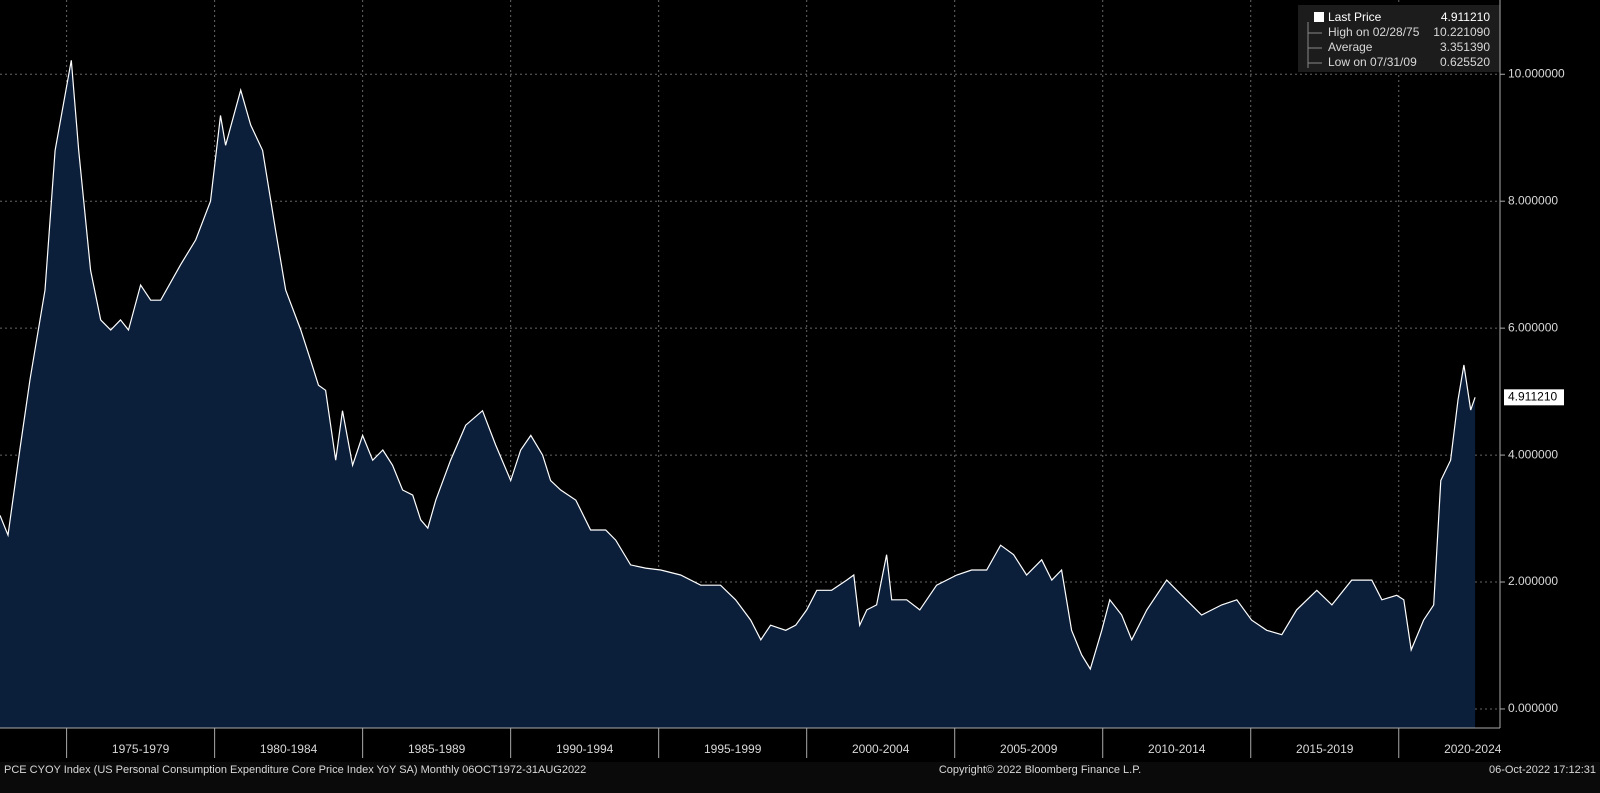 The height and width of the screenshot is (793, 1600). I want to click on legend-swatch, so click(1319, 17).